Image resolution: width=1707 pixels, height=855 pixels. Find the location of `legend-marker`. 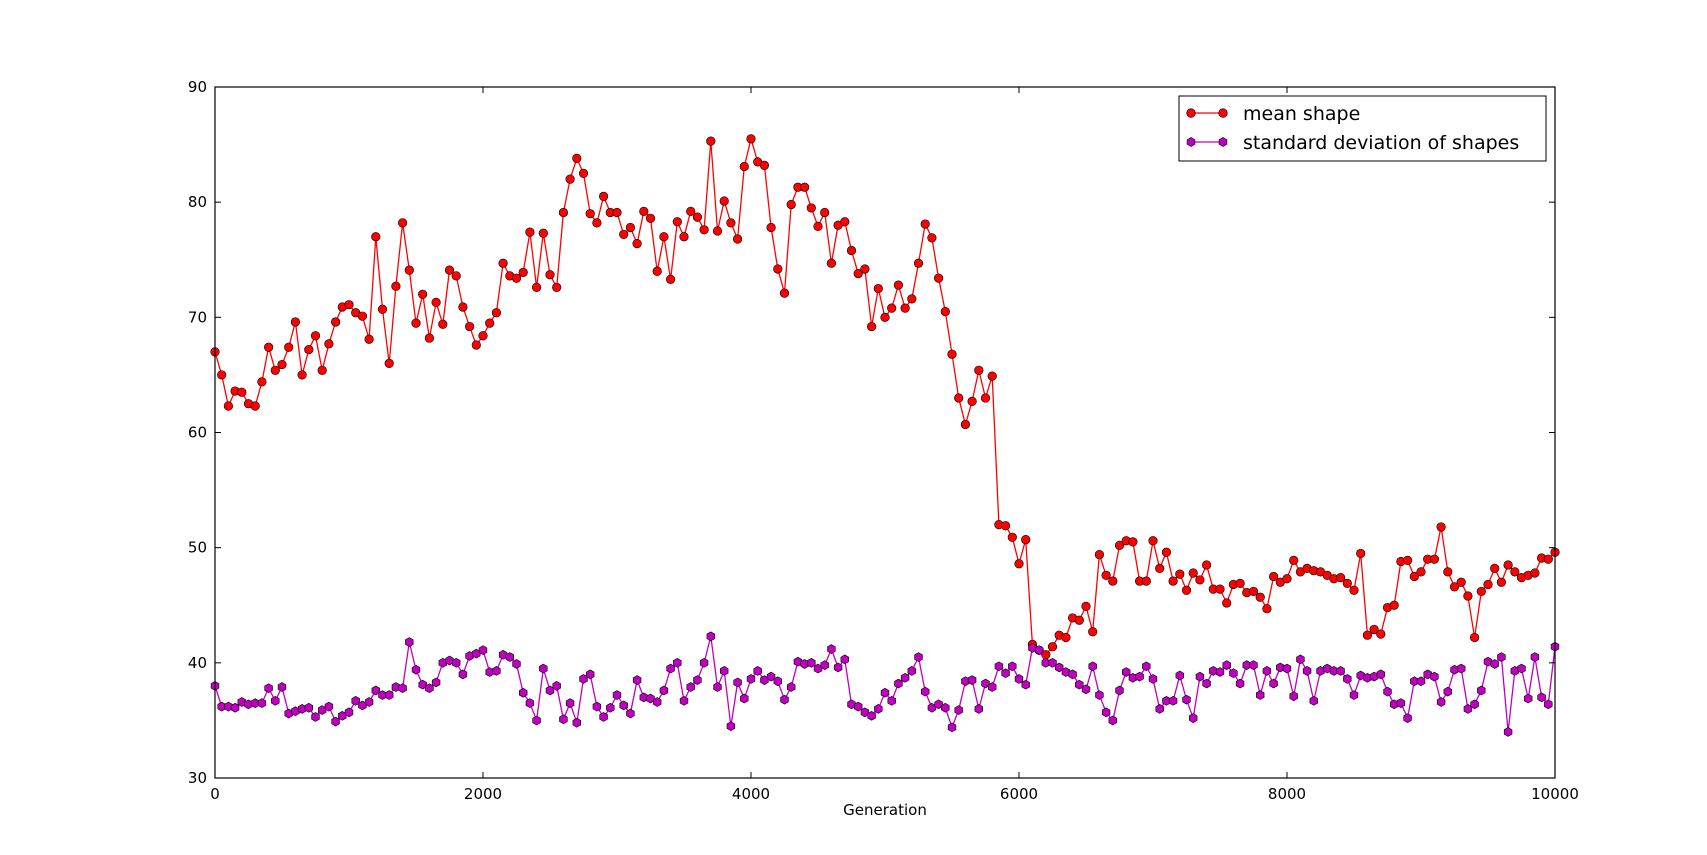

legend-marker is located at coordinates (1223, 142).